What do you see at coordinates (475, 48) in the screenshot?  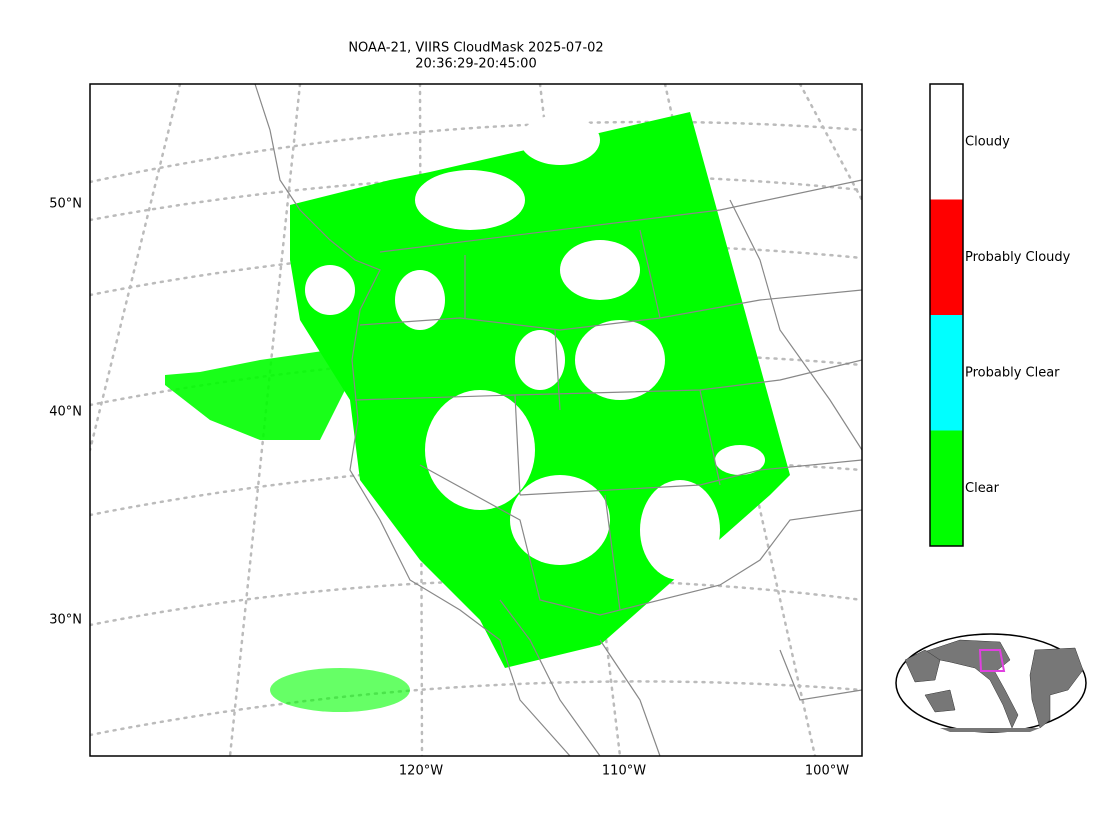 I see `title-line: NOAA-21, VIIRS CloudMask 2025-07-02` at bounding box center [475, 48].